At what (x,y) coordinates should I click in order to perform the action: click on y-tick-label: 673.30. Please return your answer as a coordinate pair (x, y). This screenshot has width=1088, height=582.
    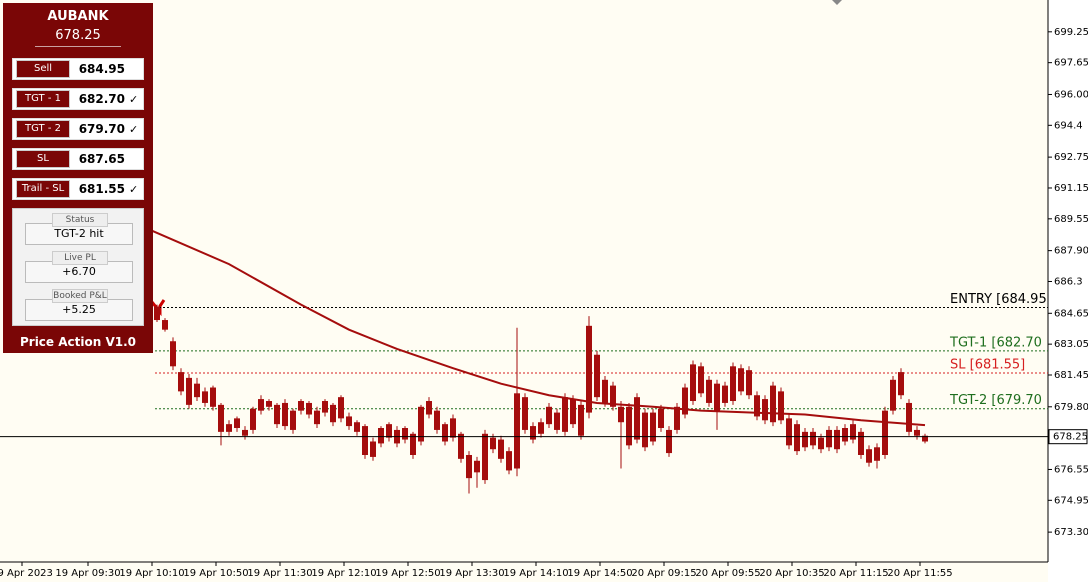
    Looking at the image, I should click on (1071, 532).